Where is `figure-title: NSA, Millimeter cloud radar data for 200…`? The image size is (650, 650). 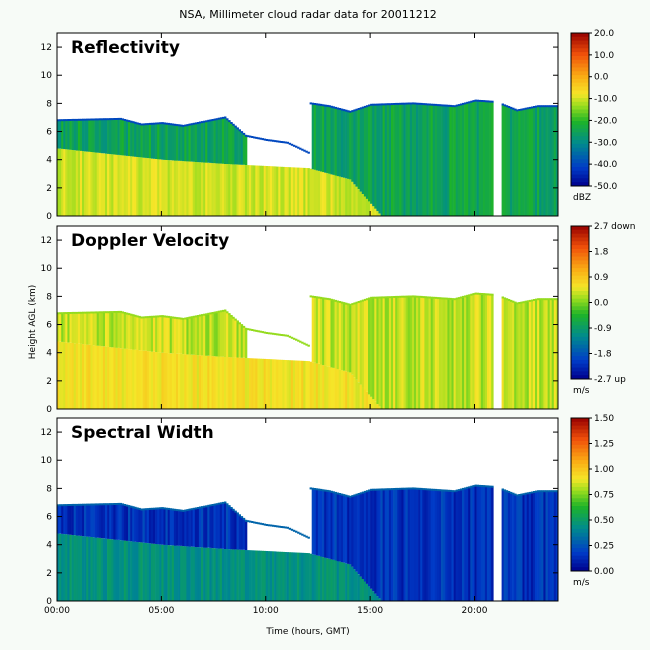 figure-title: NSA, Millimeter cloud radar data for 200… is located at coordinates (307, 14).